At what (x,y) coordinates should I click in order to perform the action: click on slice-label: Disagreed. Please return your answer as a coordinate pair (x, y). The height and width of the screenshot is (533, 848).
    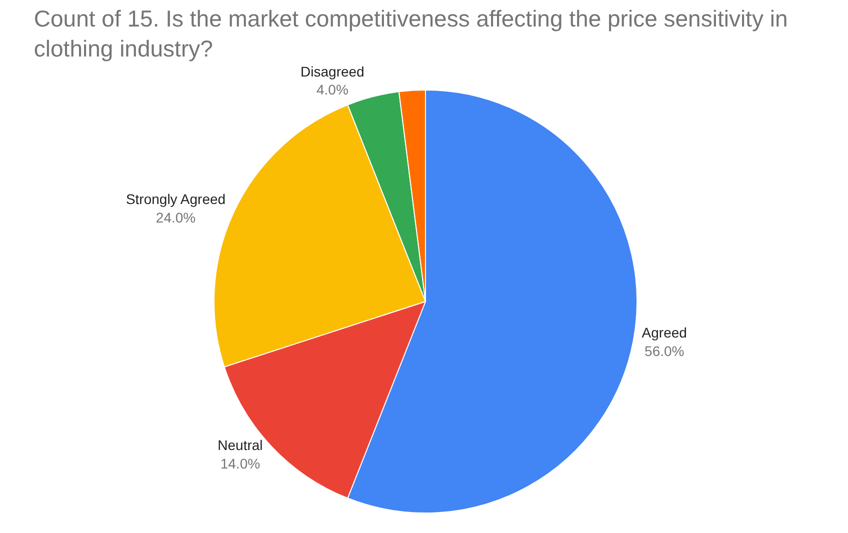
    Looking at the image, I should click on (332, 72).